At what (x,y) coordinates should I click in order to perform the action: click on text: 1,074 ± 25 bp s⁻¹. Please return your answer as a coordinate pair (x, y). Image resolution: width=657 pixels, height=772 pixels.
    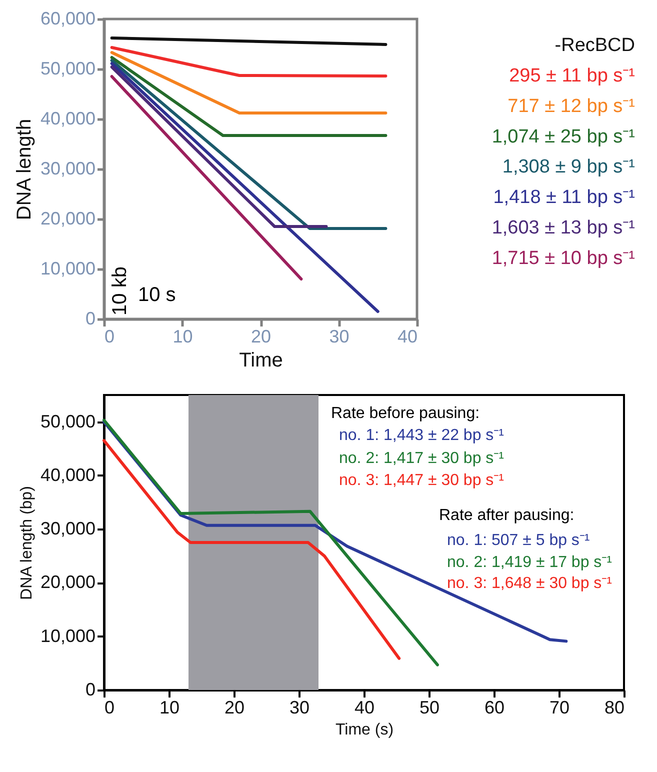
    Looking at the image, I should click on (563, 137).